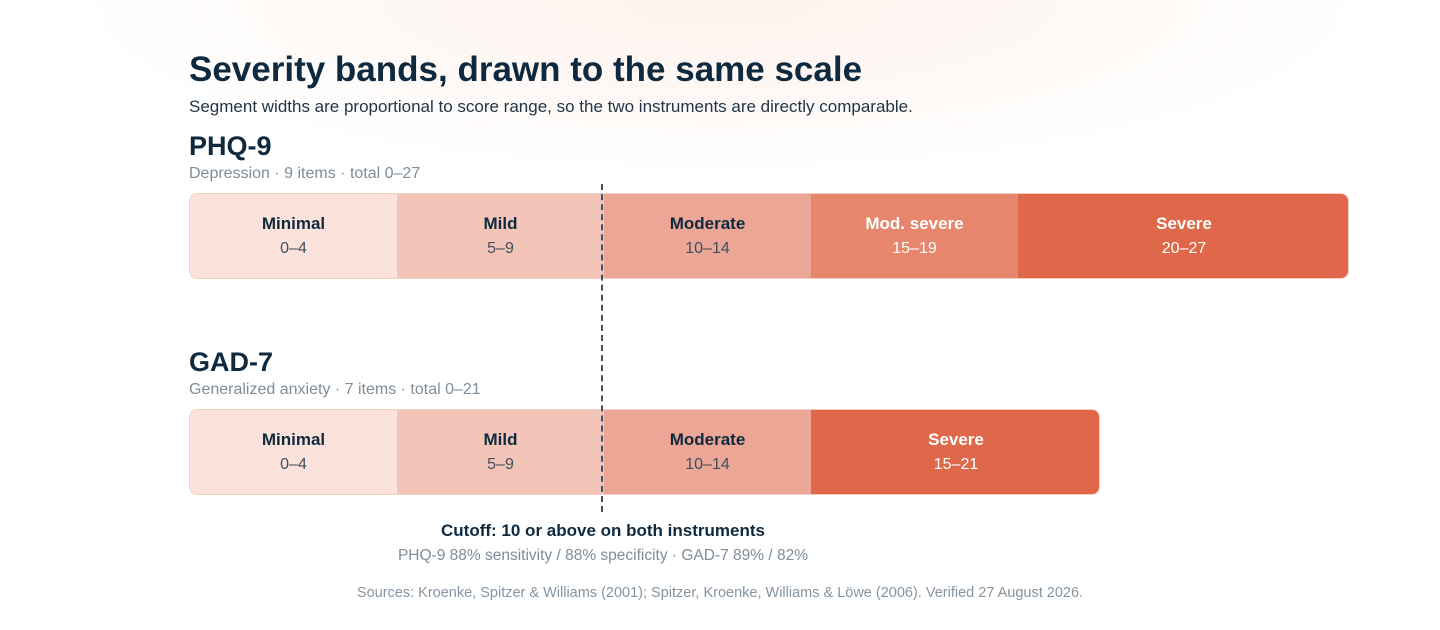  I want to click on band-range: 20–27, so click(1184, 248).